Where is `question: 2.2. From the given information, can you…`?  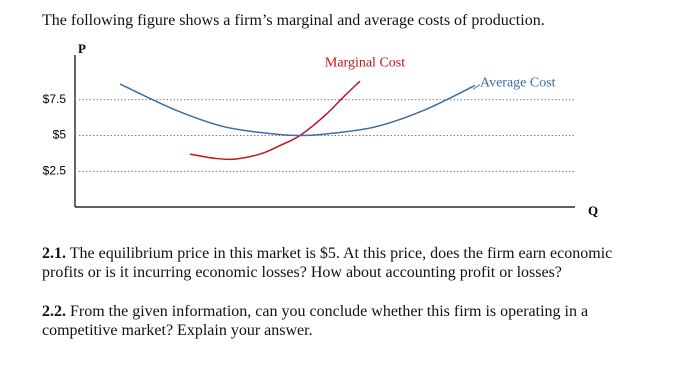
question: 2.2. From the given information, can you… is located at coordinates (347, 321).